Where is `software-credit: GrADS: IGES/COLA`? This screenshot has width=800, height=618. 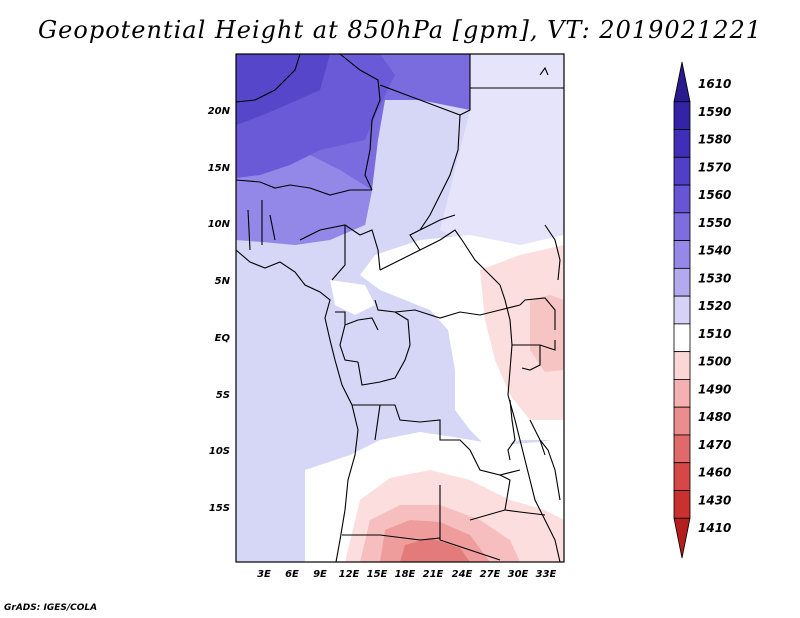
software-credit: GrADS: IGES/COLA is located at coordinates (51, 608).